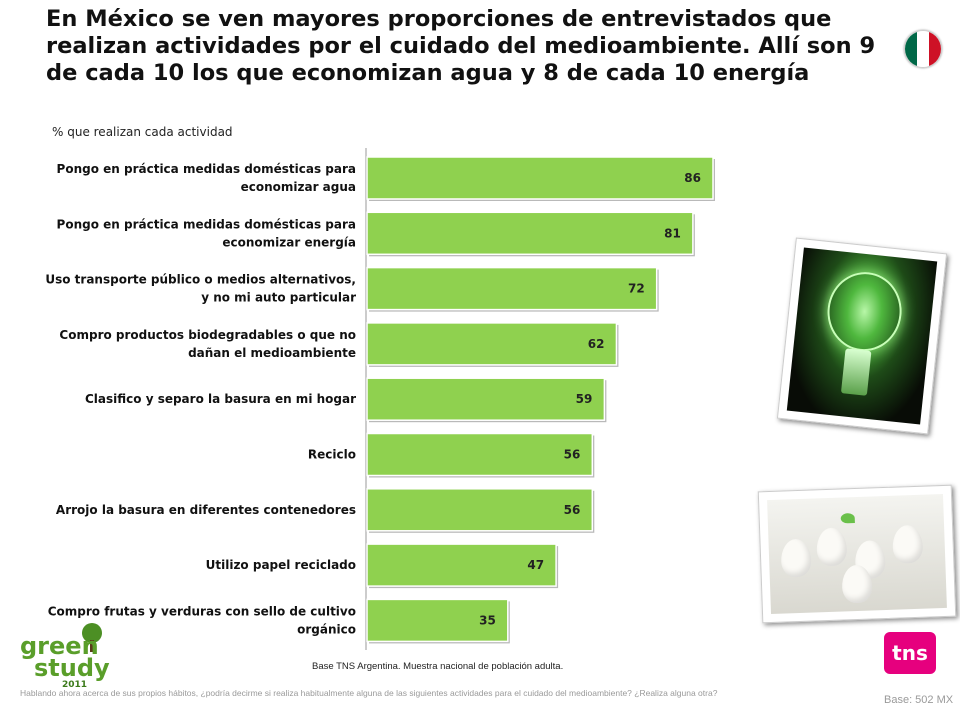 This screenshot has height=720, width=960. I want to click on flag-stripe-red, so click(935, 49).